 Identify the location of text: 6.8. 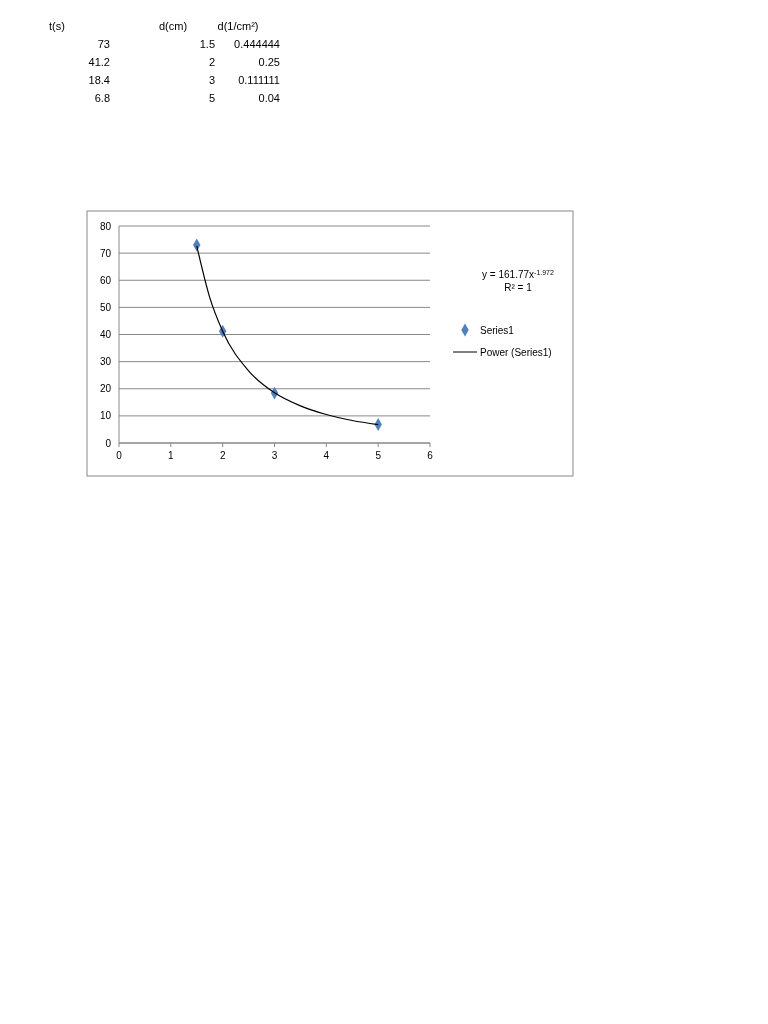
(102, 98).